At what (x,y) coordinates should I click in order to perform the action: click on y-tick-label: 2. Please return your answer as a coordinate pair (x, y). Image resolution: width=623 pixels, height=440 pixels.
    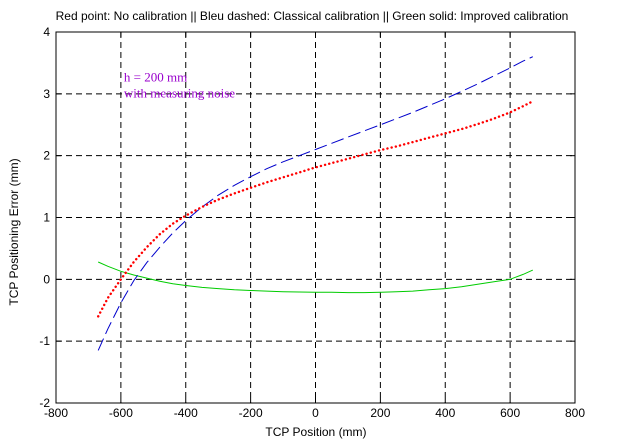
    Looking at the image, I should click on (46, 156).